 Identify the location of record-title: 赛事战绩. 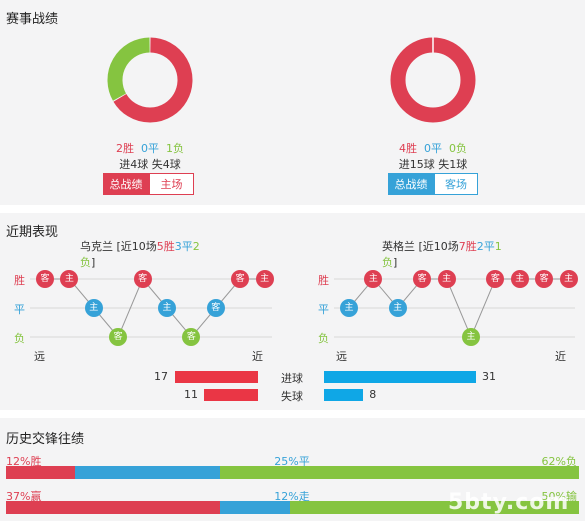
(32, 19).